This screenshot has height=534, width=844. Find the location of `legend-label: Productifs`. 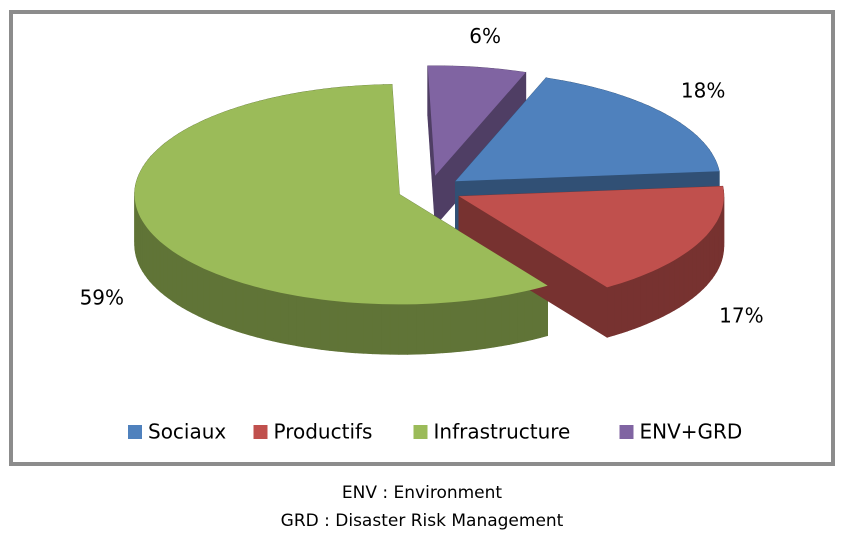

legend-label: Productifs is located at coordinates (323, 432).